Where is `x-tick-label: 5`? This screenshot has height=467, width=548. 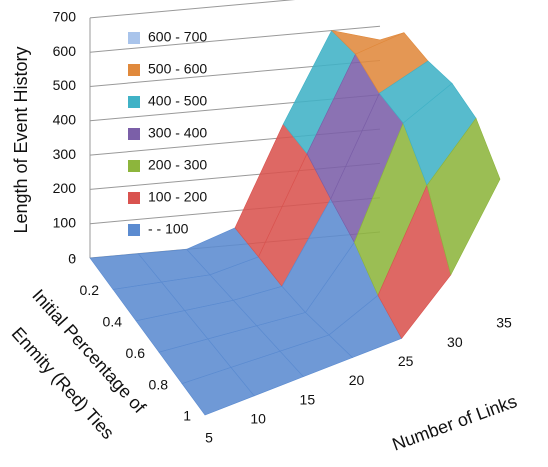 x-tick-label: 5 is located at coordinates (209, 438).